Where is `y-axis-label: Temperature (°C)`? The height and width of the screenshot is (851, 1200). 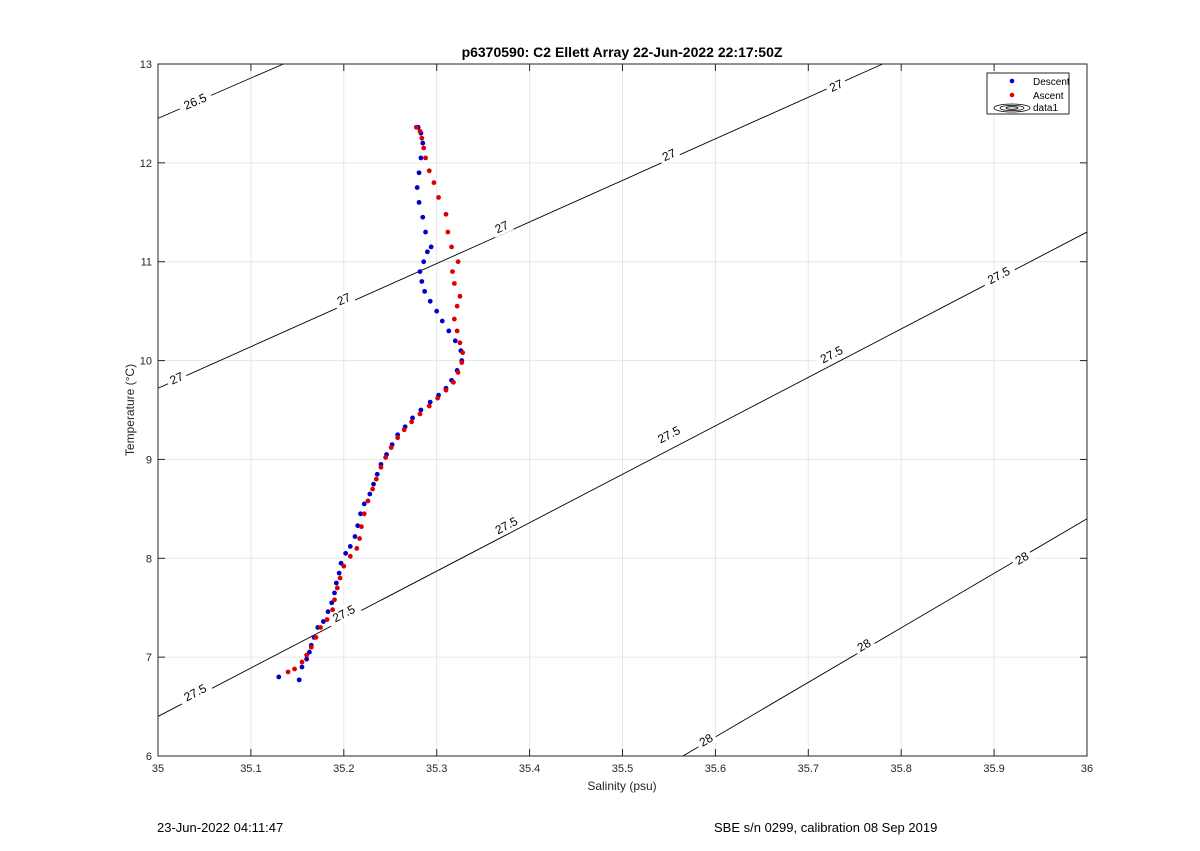
y-axis-label: Temperature (°C) is located at coordinates (130, 410).